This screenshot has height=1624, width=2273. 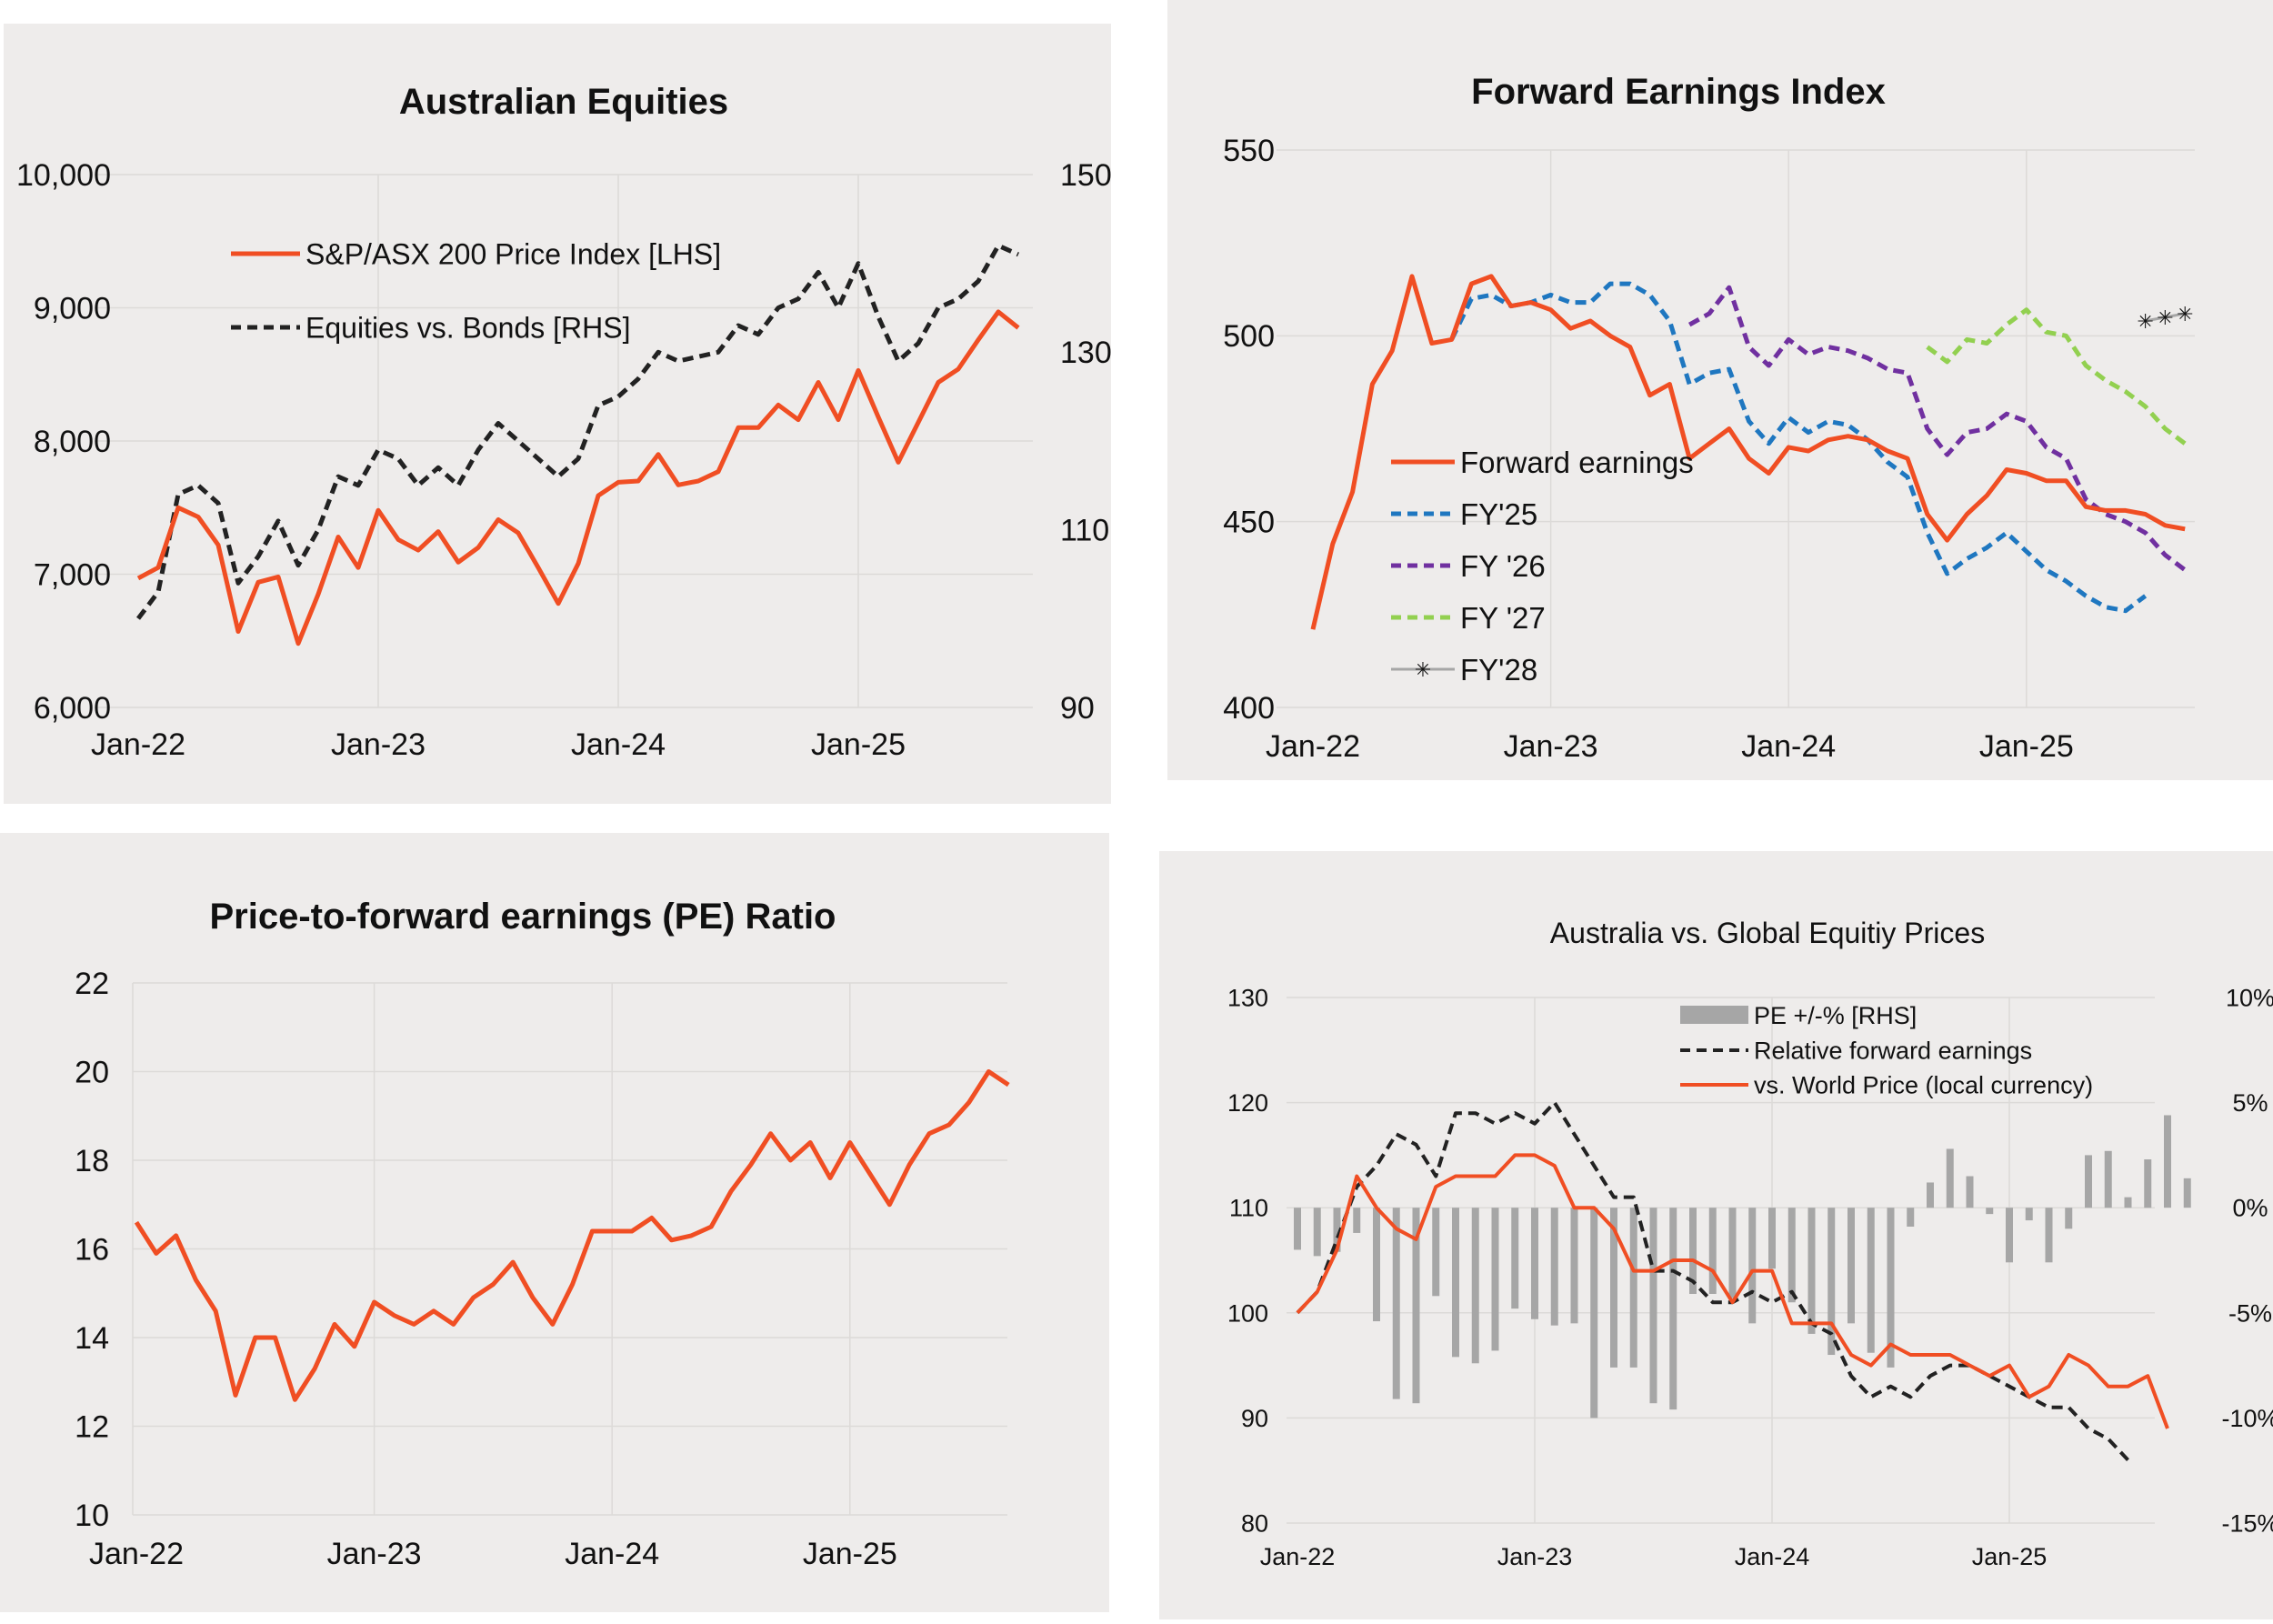 What do you see at coordinates (2250, 1103) in the screenshot?
I see `y-right-tick-label: 5%` at bounding box center [2250, 1103].